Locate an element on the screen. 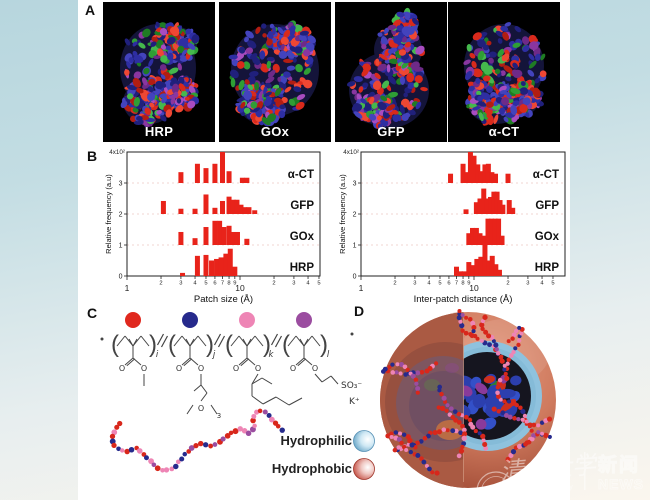 The height and width of the screenshot is (500, 650). protein-panel-gfp: GFP is located at coordinates (391, 72).